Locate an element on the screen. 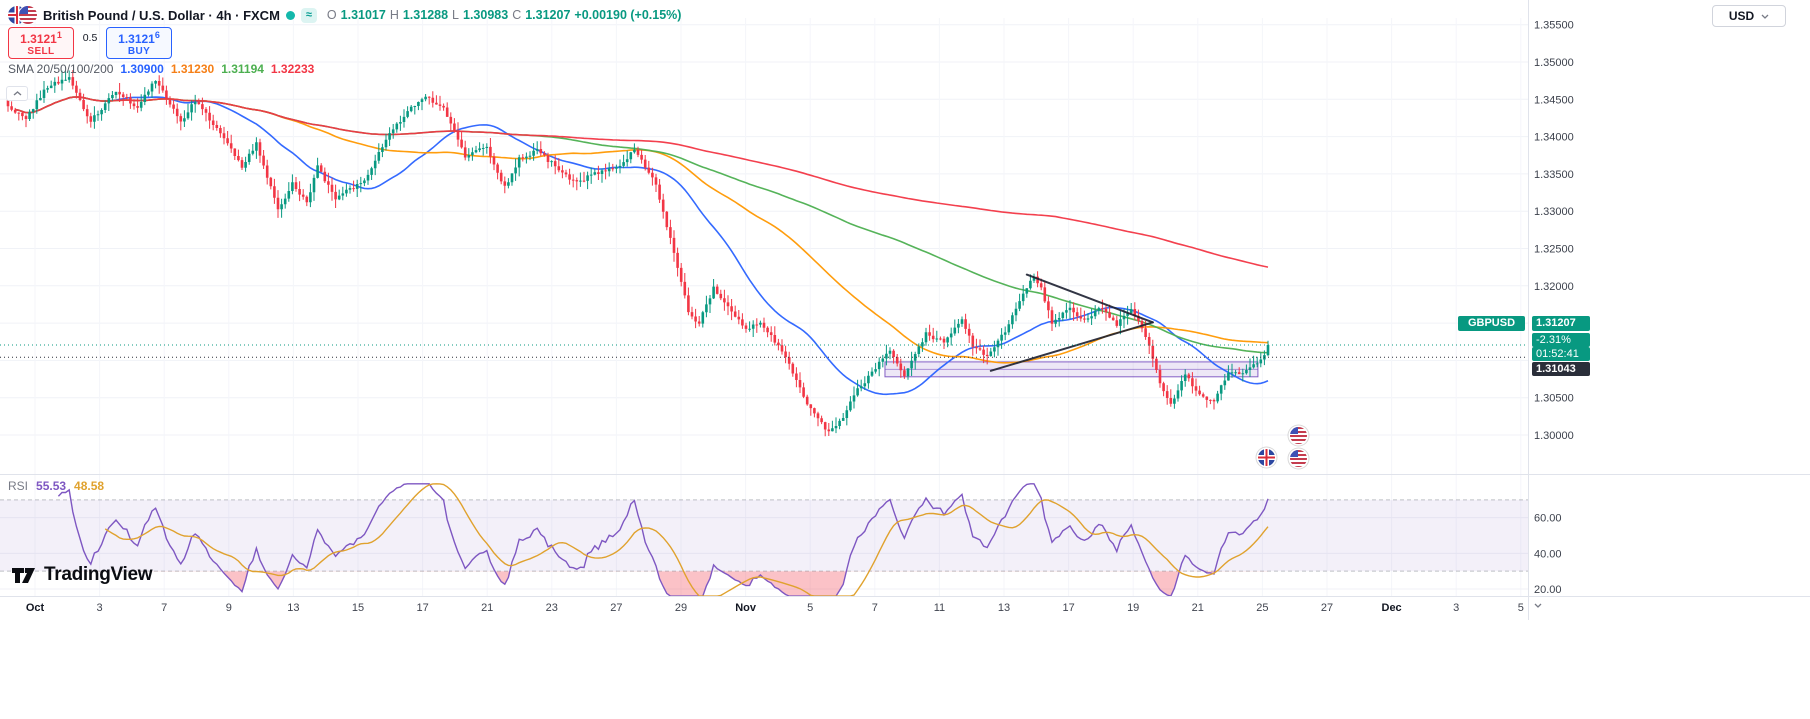 Image resolution: width=1810 pixels, height=719 pixels. sell-button: 1.31211 SELL is located at coordinates (41, 43).